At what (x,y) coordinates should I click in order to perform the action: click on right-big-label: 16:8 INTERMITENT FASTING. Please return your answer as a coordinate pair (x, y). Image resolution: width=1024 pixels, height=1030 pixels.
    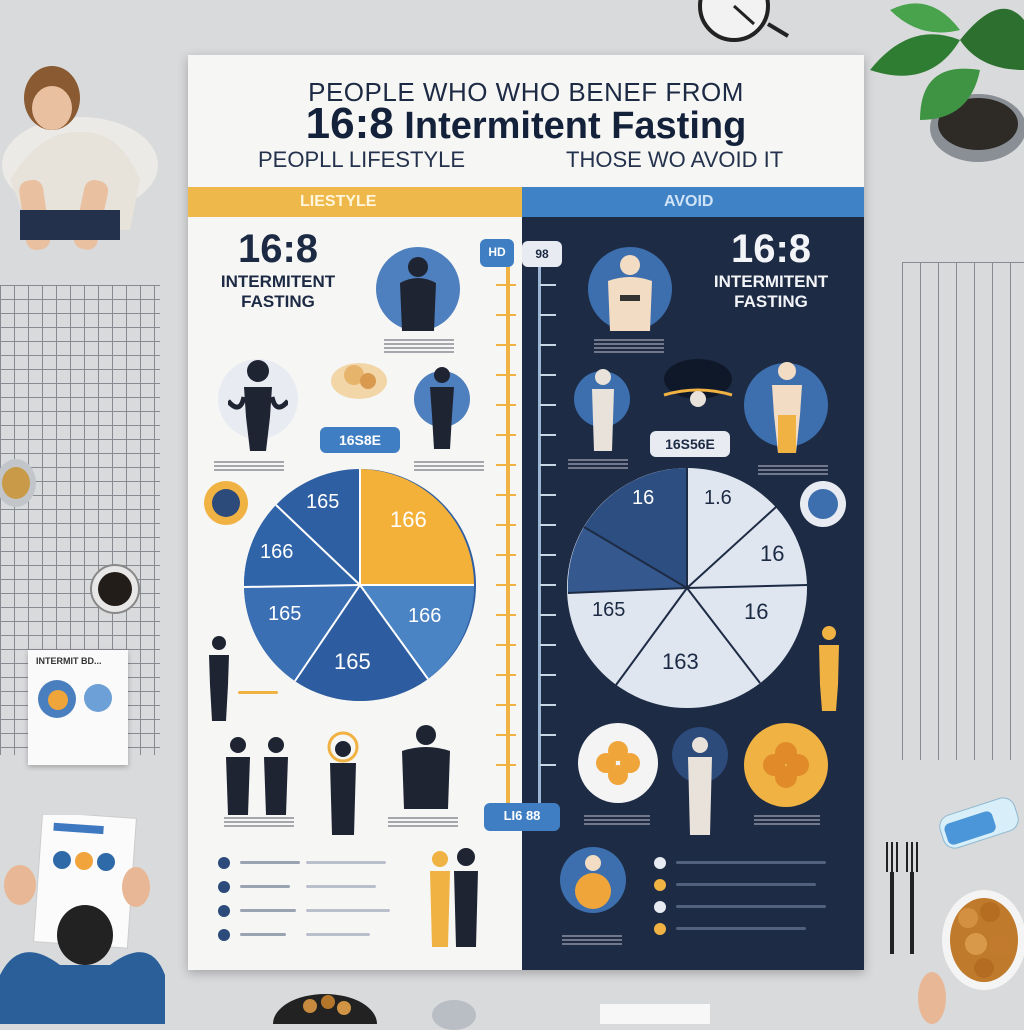
    Looking at the image, I should click on (771, 269).